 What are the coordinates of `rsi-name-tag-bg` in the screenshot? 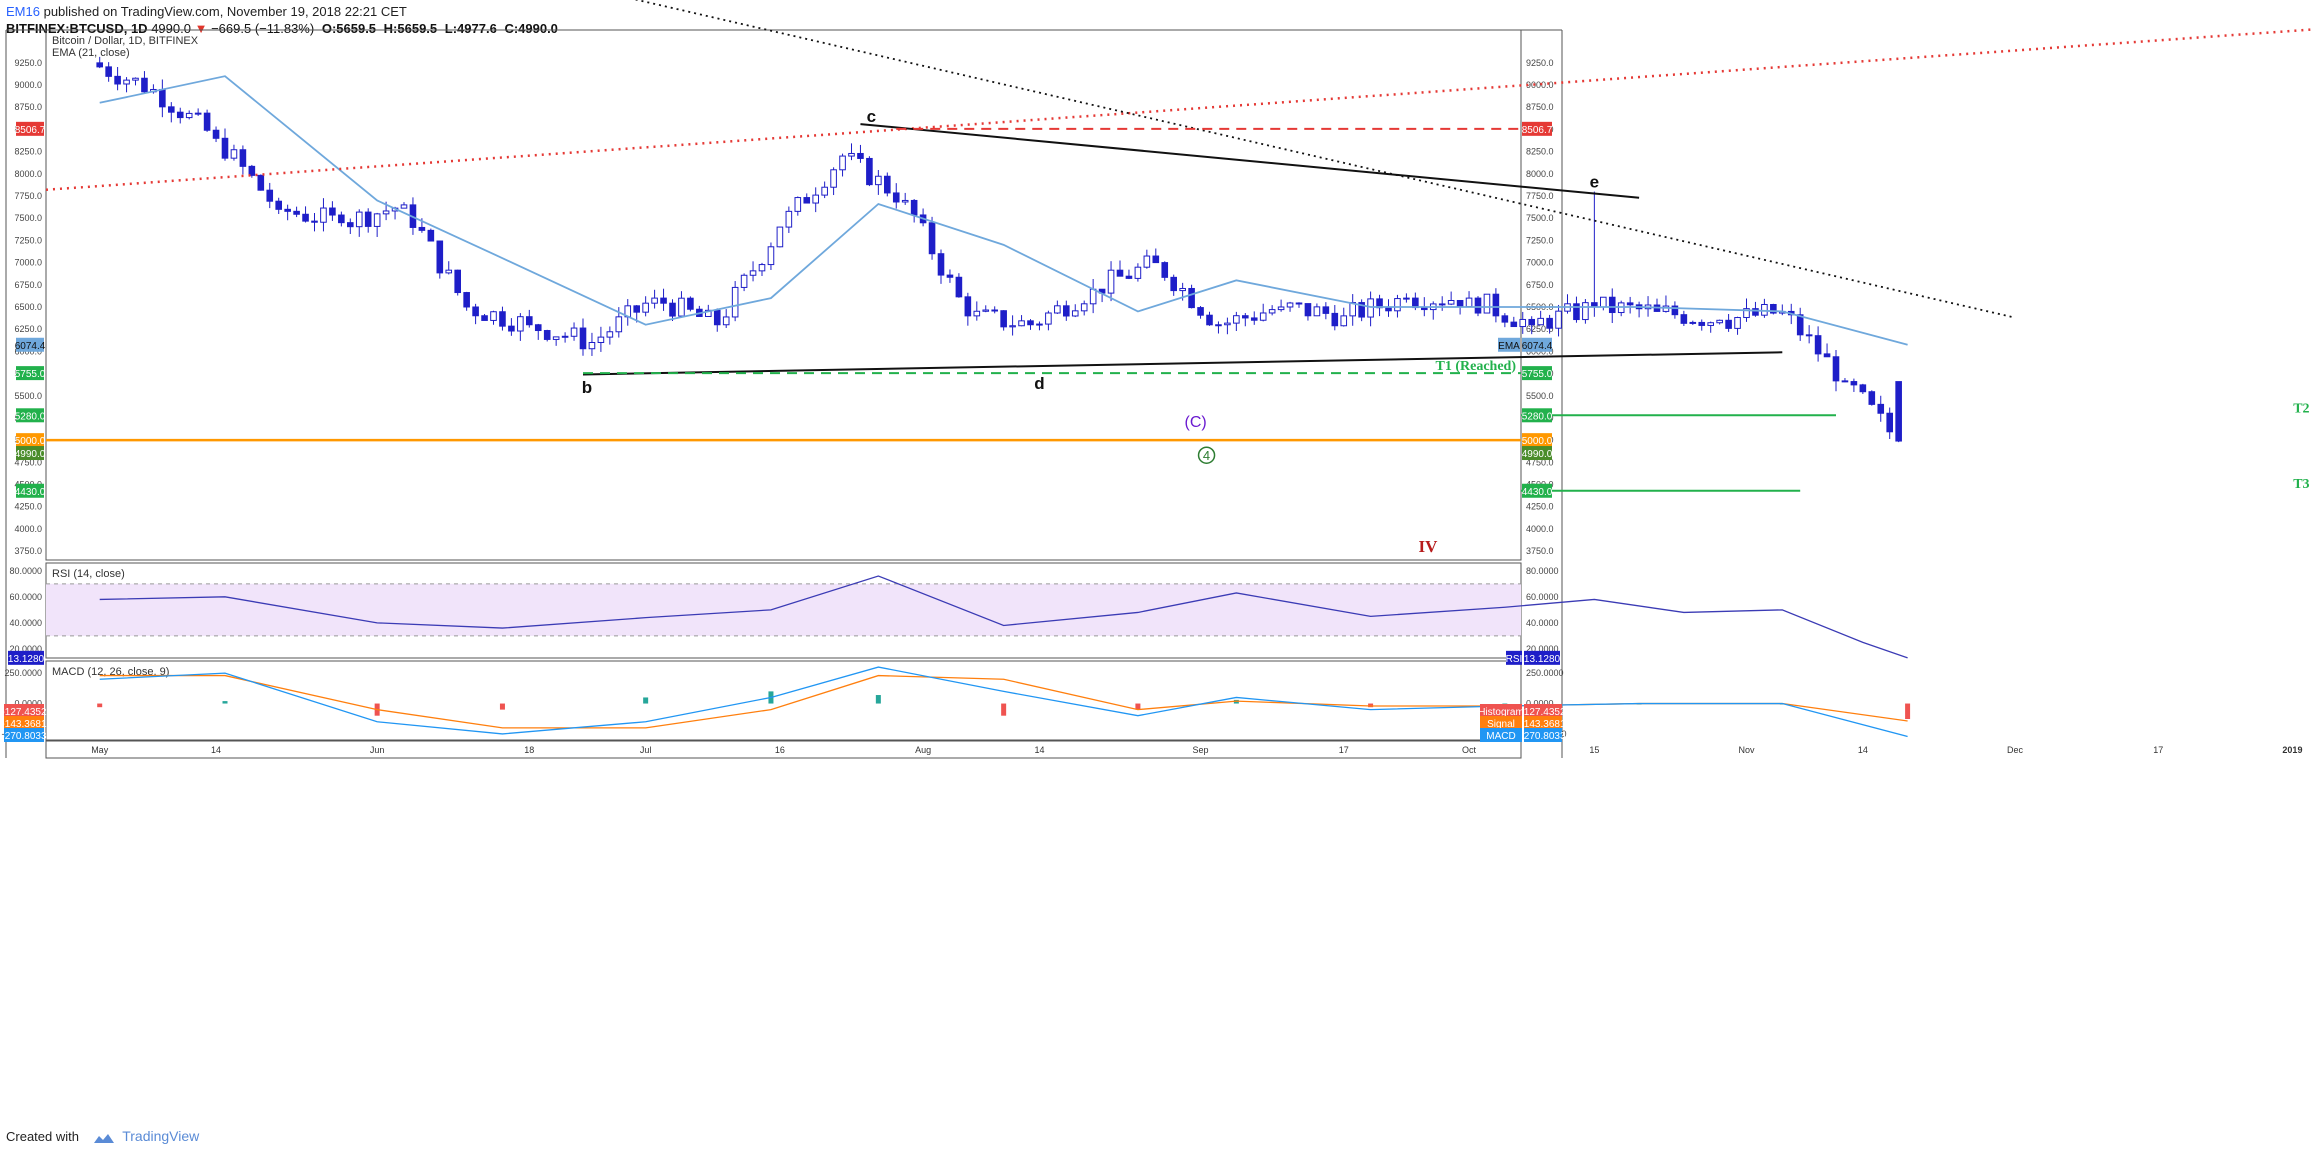 It's located at (1514, 657).